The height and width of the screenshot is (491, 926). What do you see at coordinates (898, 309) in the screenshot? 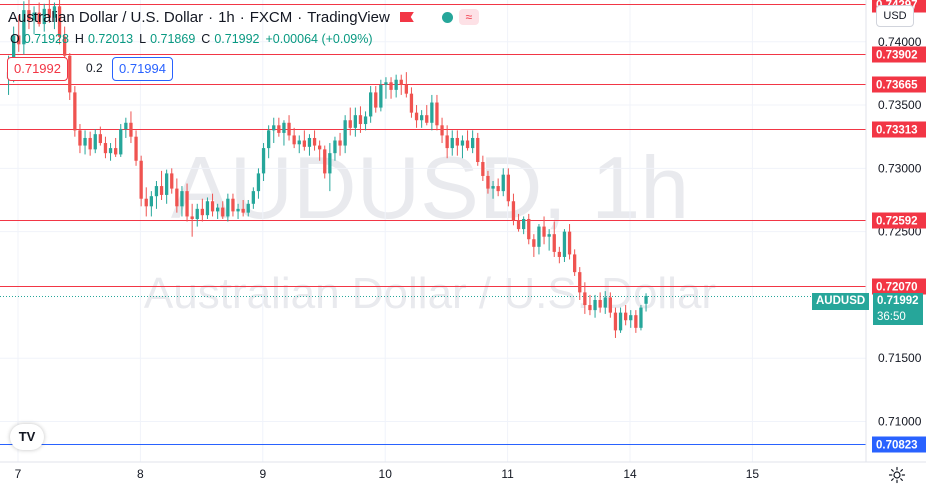
I see `last-price-tag: 0.71992 36:50` at bounding box center [898, 309].